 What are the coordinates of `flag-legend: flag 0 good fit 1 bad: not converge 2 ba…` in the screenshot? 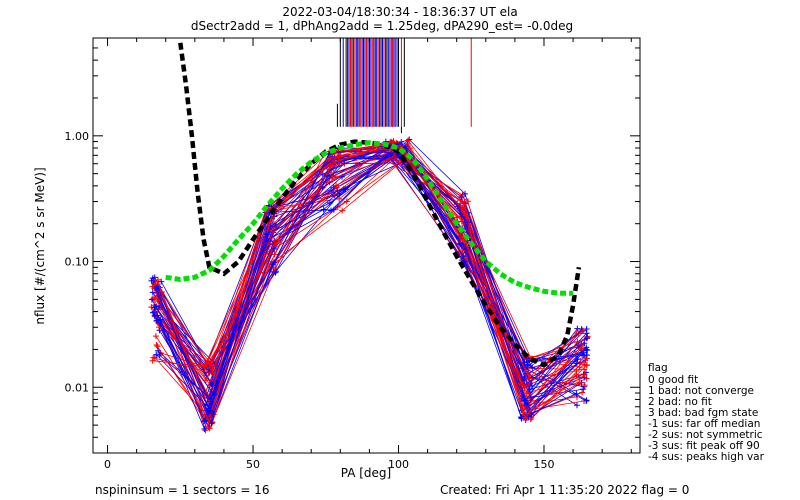 It's located at (706, 412).